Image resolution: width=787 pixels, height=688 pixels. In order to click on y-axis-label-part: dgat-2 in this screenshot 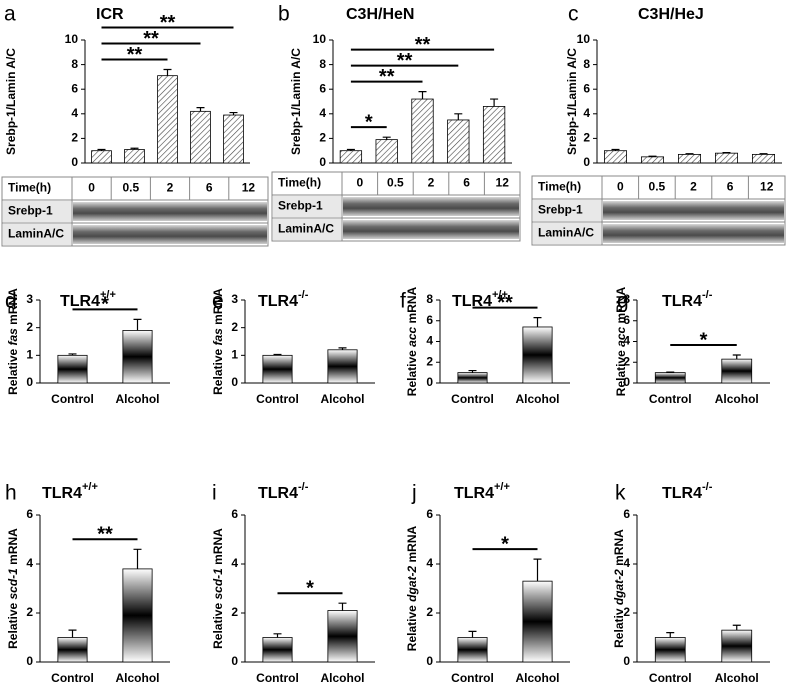, I will do `click(412, 584)`.